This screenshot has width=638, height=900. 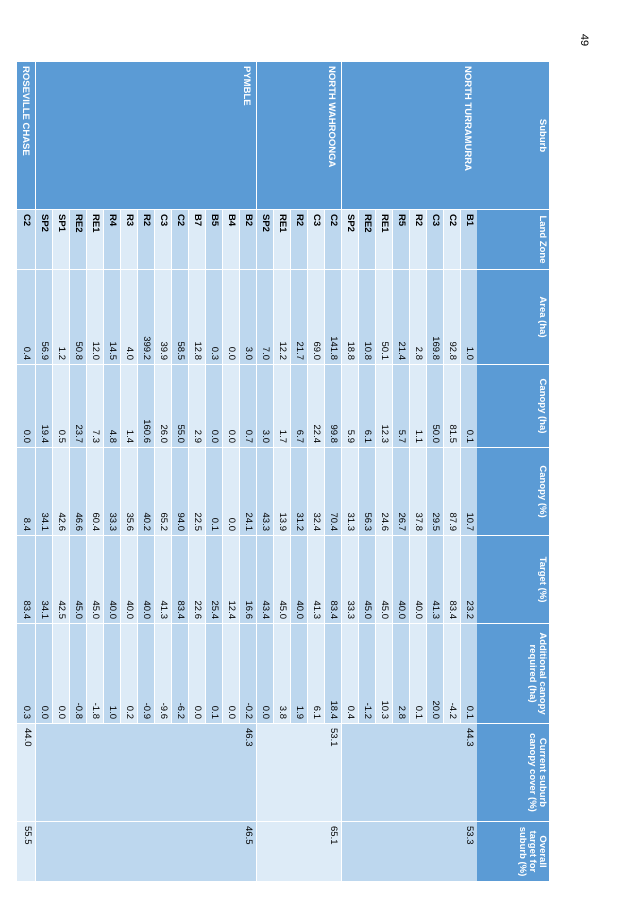 I want to click on canopy-ha-cell: 6.7, so click(x=298, y=406).